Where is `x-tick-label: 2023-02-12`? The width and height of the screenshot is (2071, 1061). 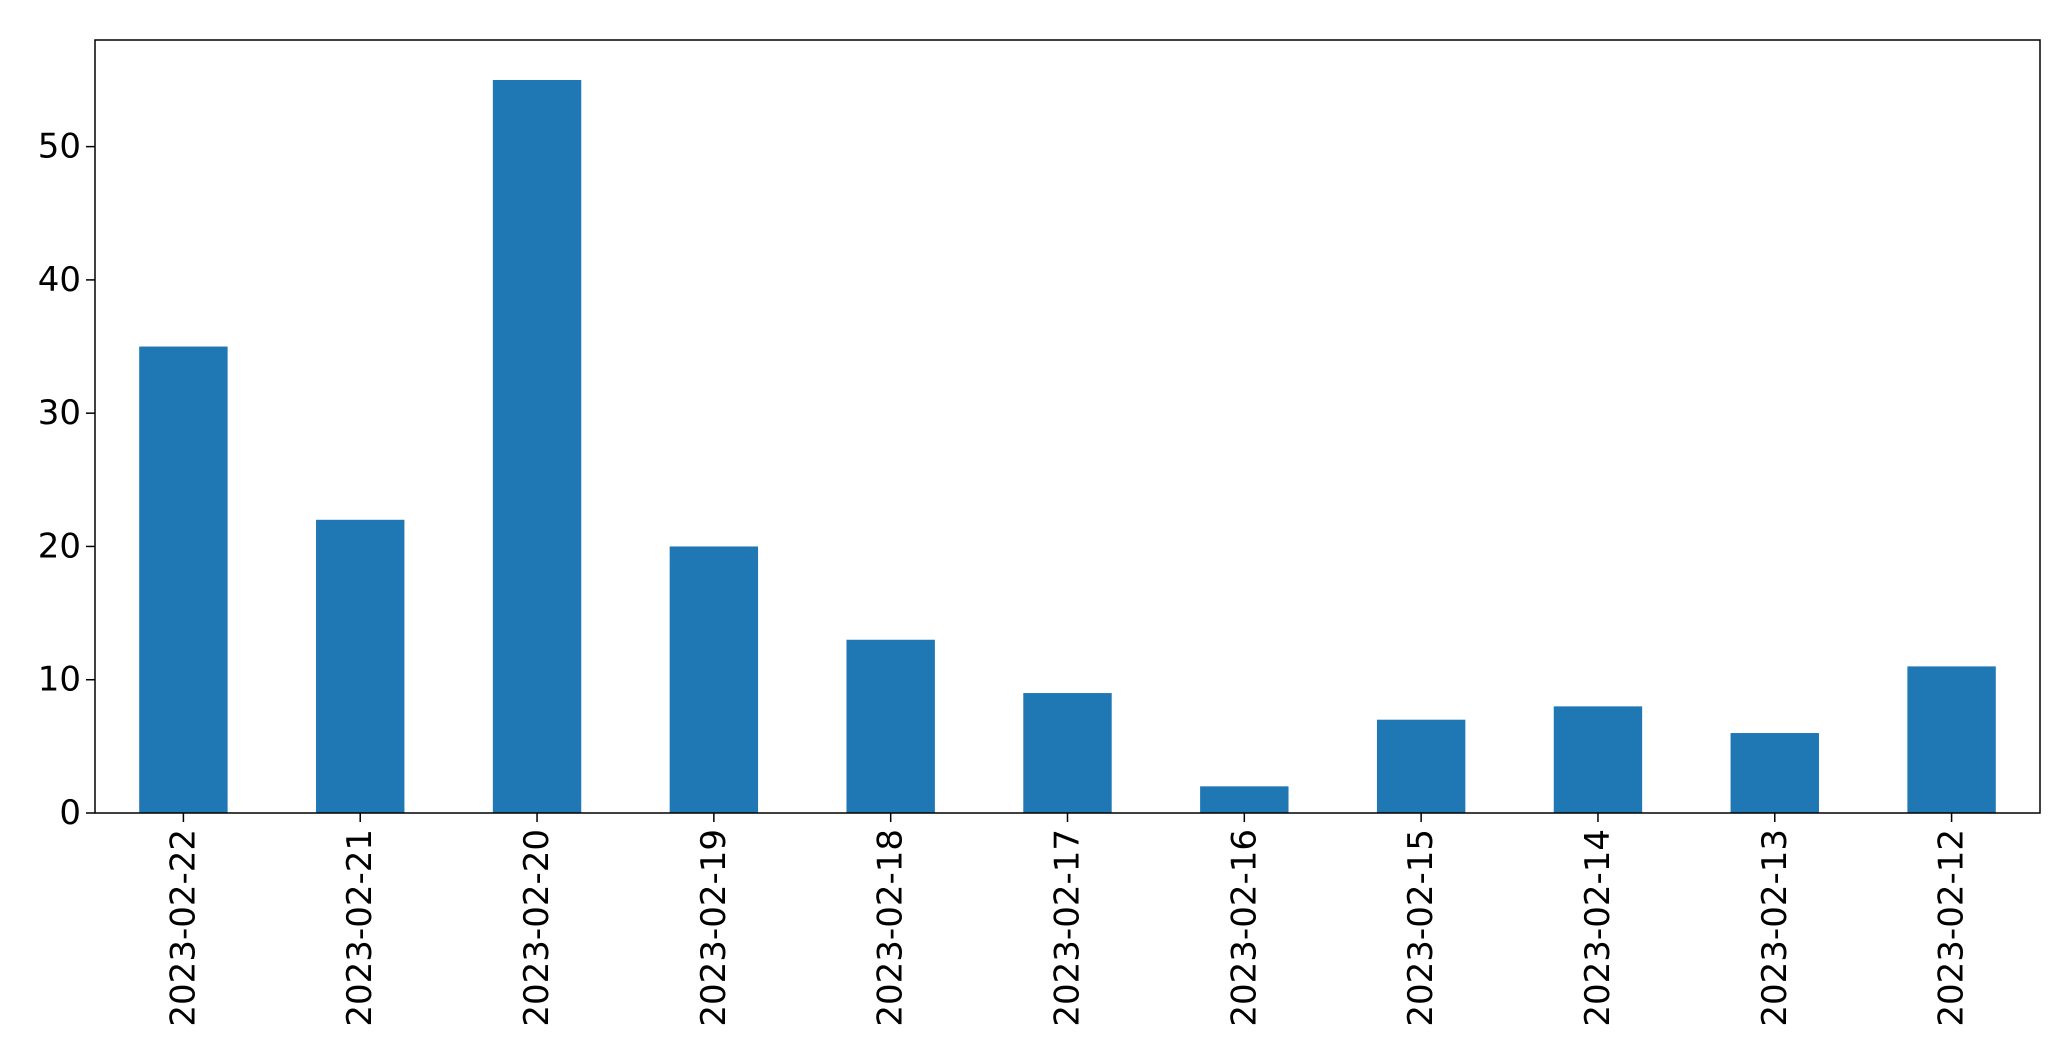
x-tick-label: 2023-02-12 is located at coordinates (1952, 928).